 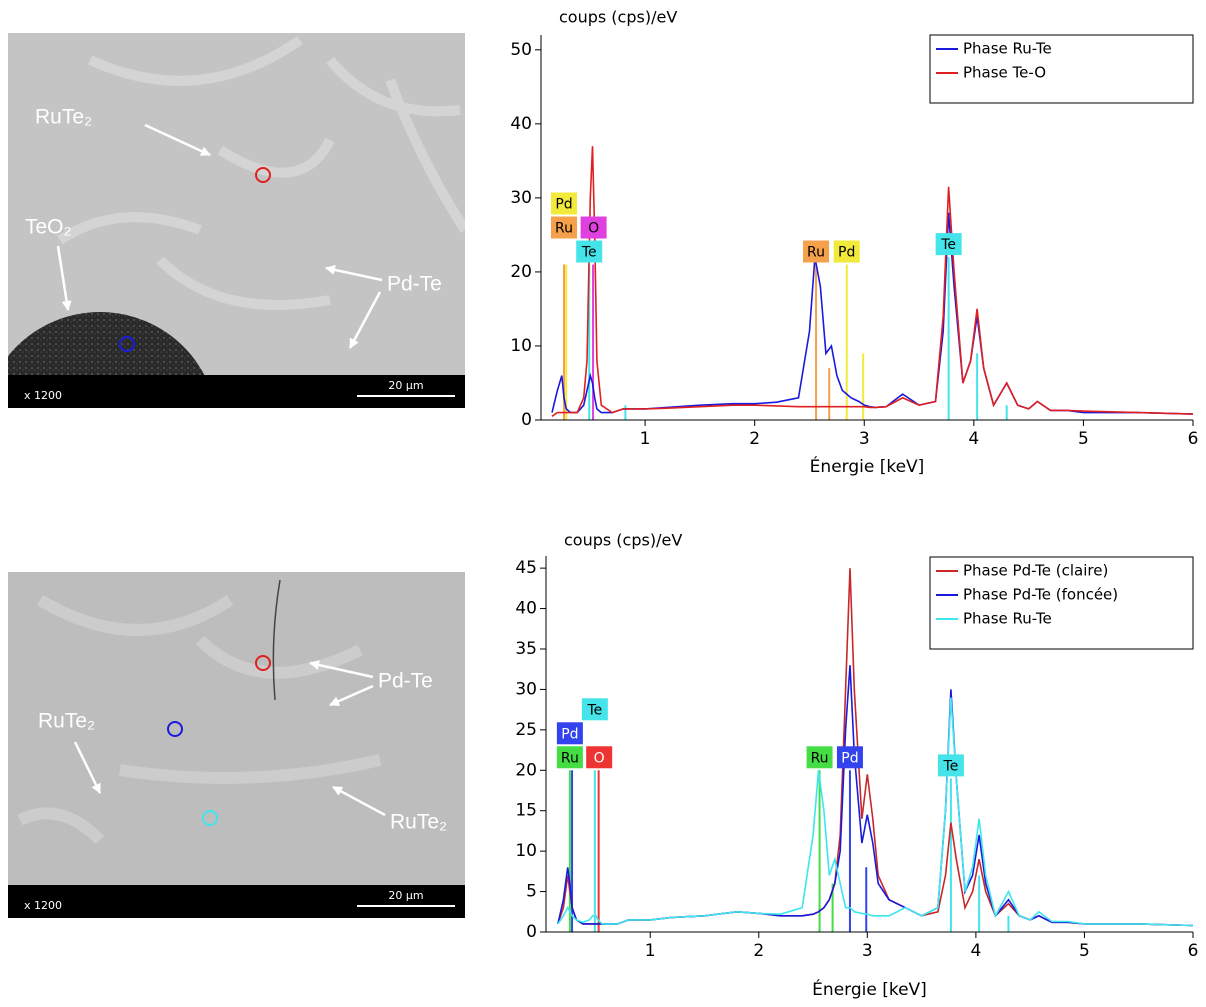 I want to click on phase-label: TeO₂, so click(x=48, y=227).